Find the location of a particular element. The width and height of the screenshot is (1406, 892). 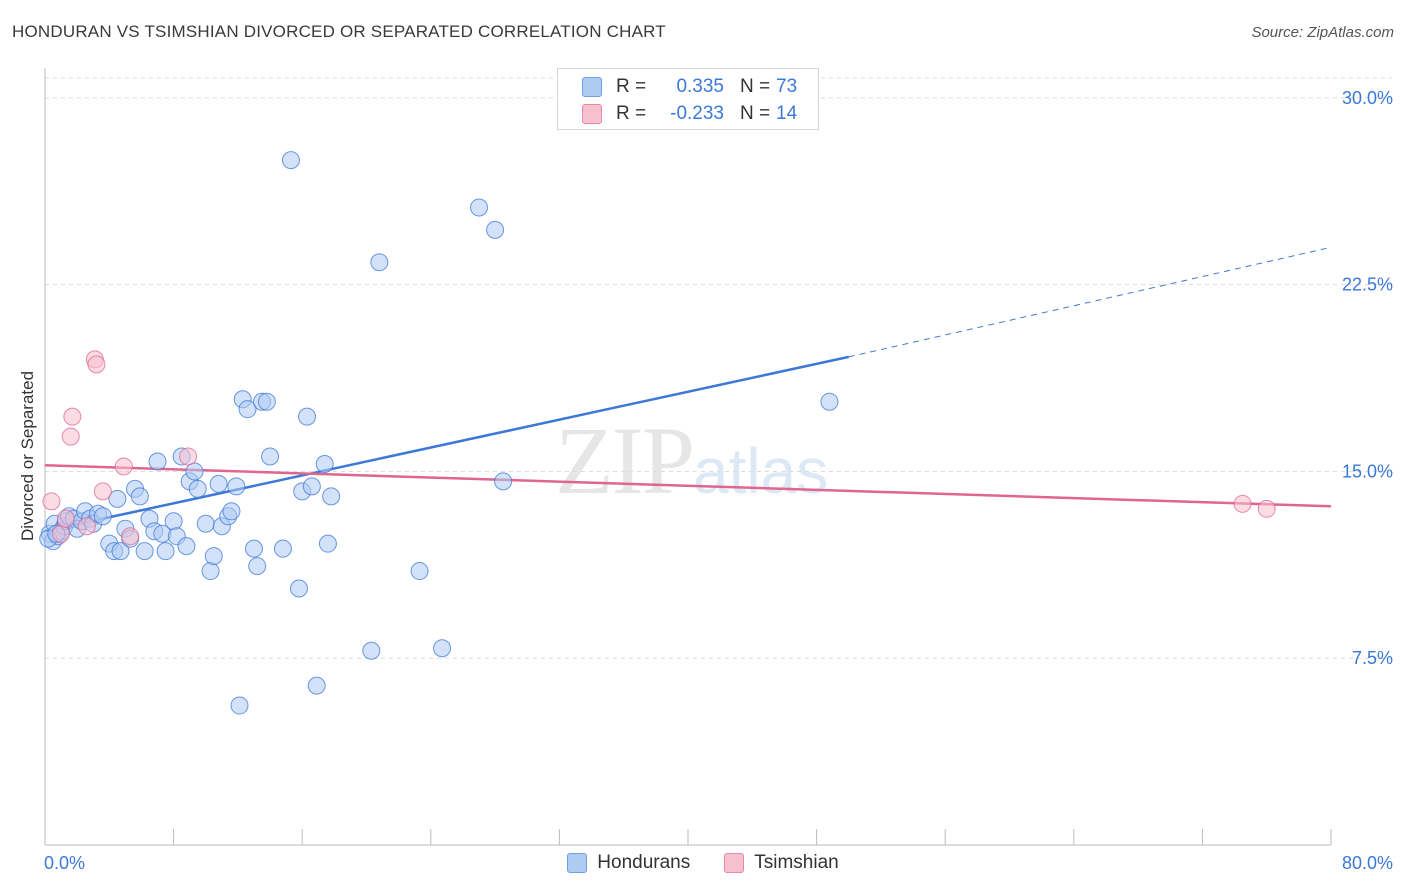

trend-line-hondurans is located at coordinates (447, 444).